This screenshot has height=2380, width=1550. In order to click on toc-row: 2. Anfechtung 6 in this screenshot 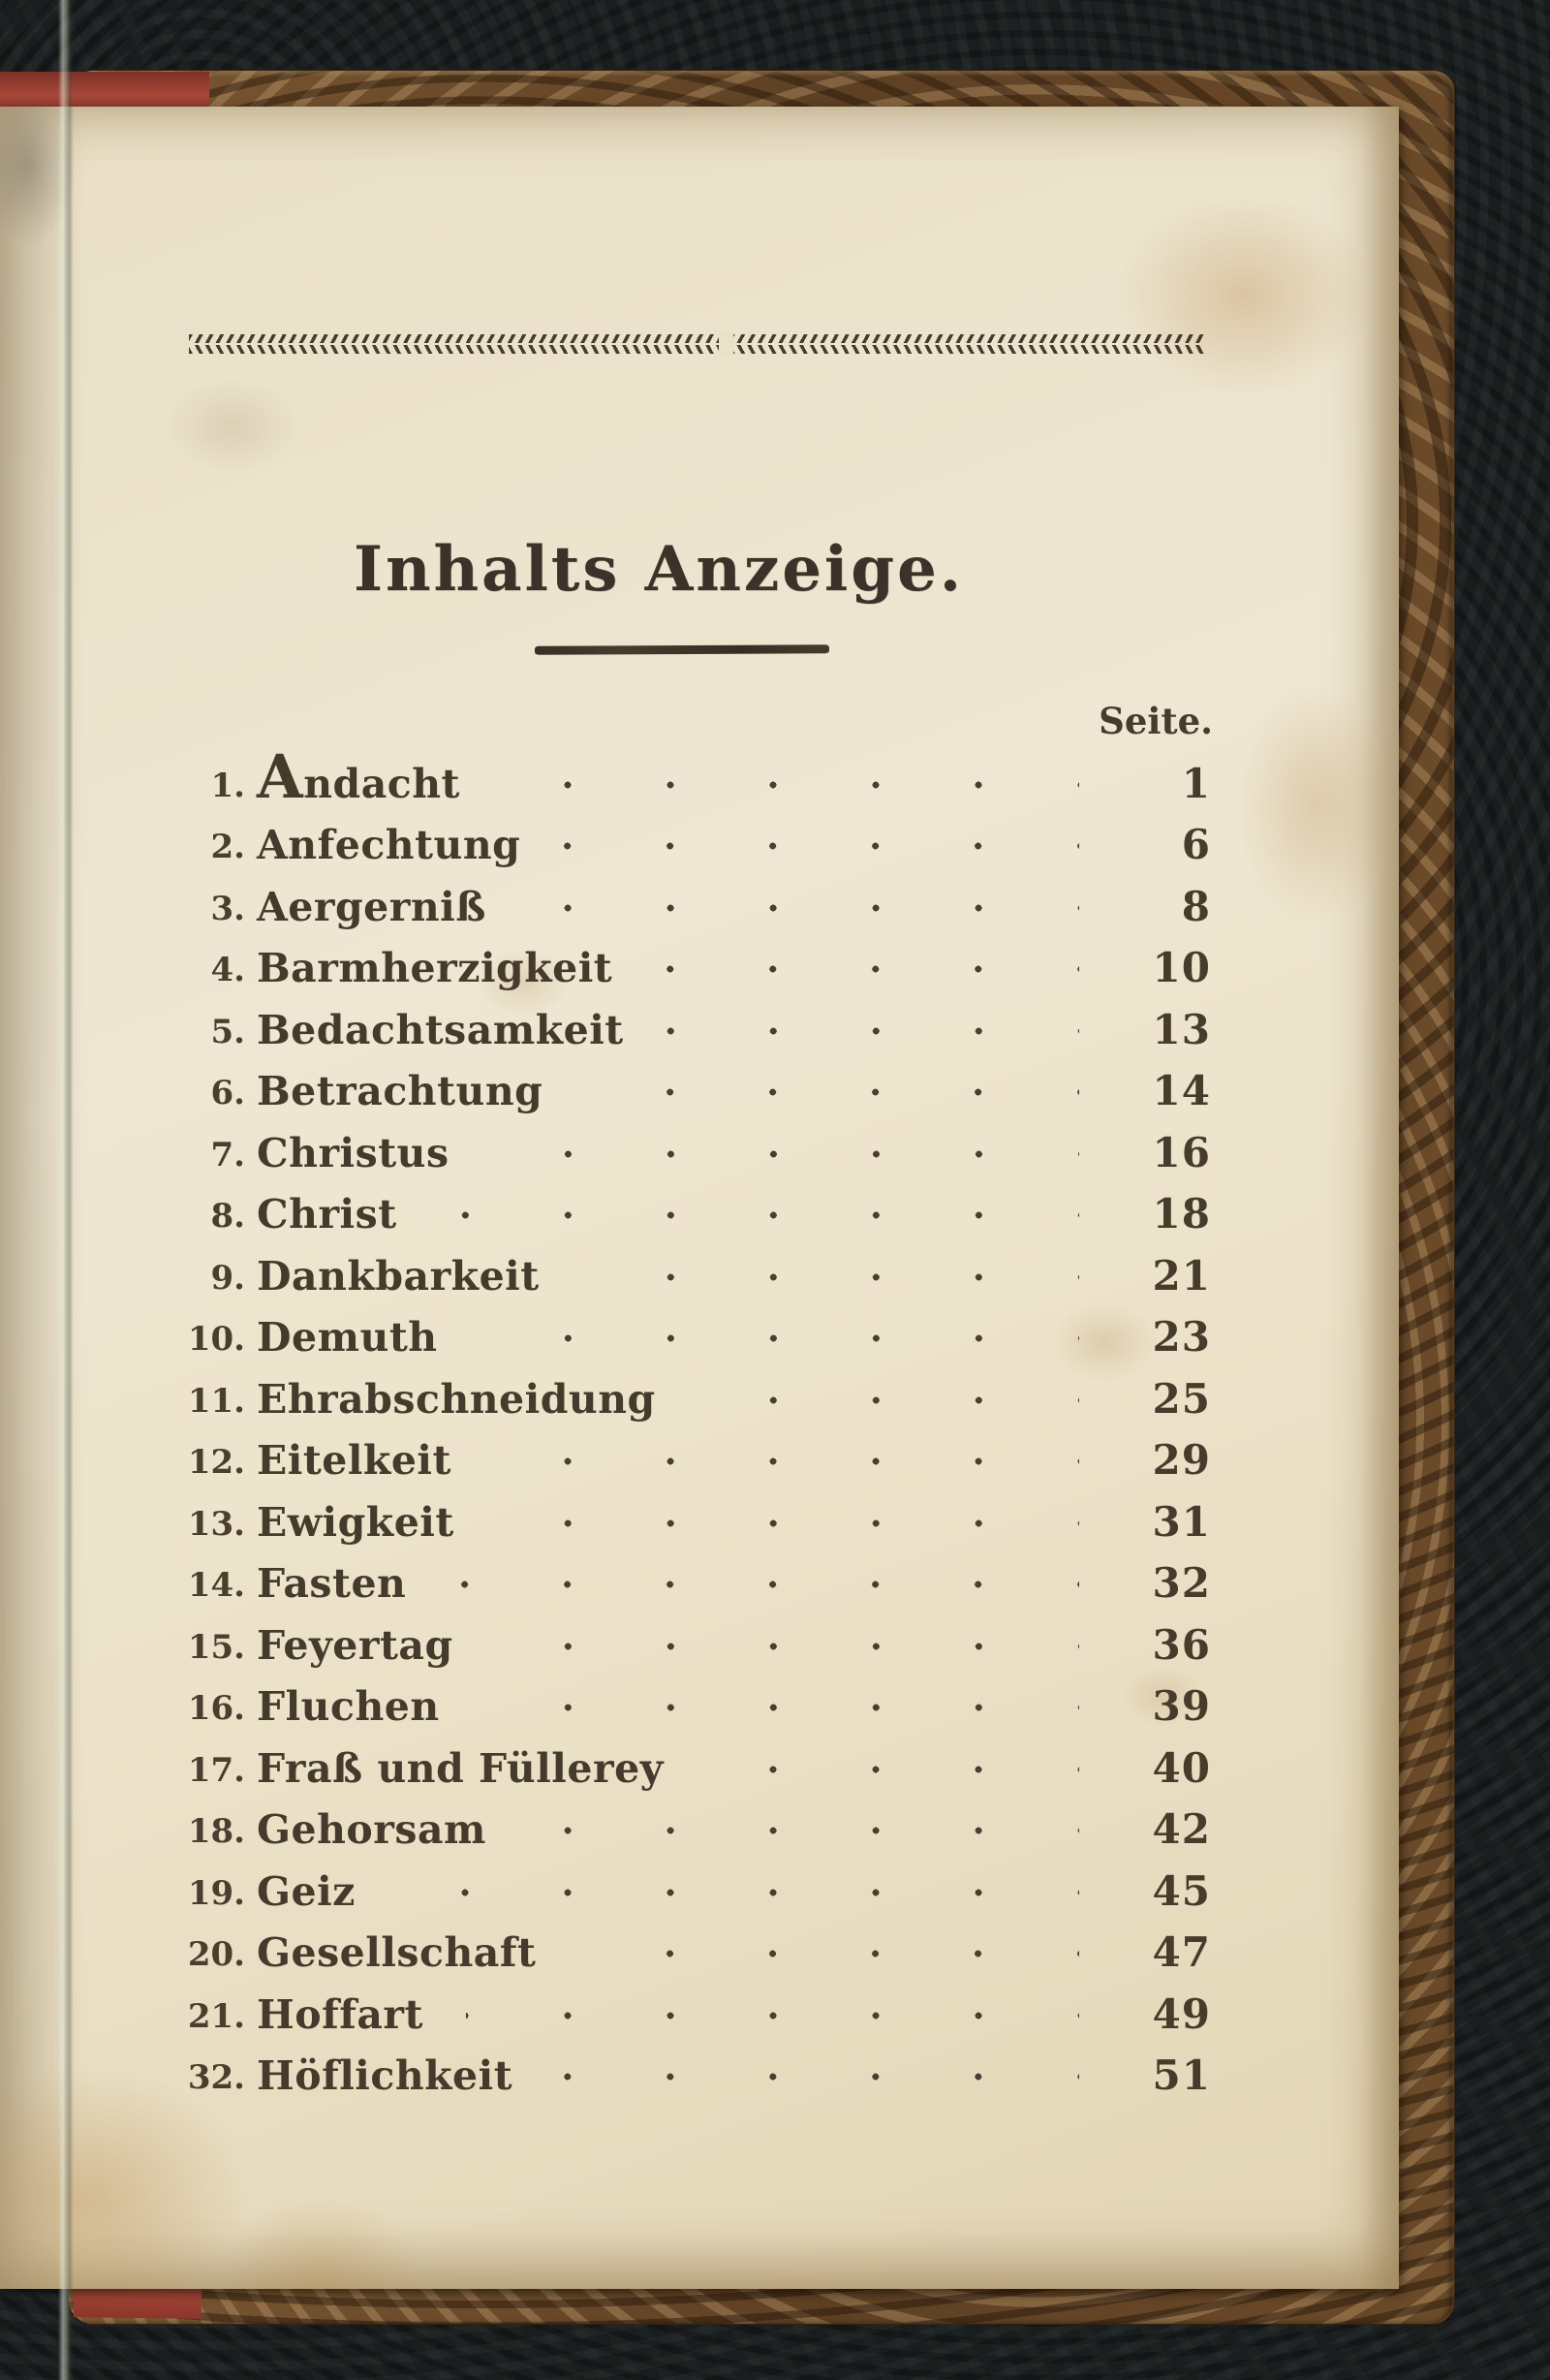, I will do `click(695, 836)`.